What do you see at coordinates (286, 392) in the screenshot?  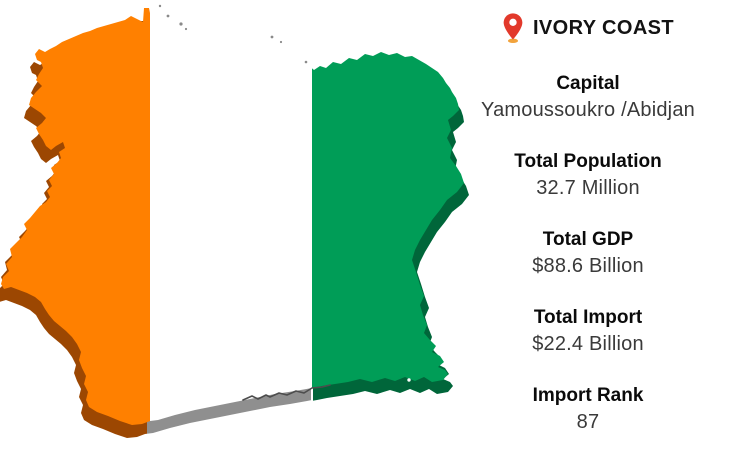 I see `coastline-detail` at bounding box center [286, 392].